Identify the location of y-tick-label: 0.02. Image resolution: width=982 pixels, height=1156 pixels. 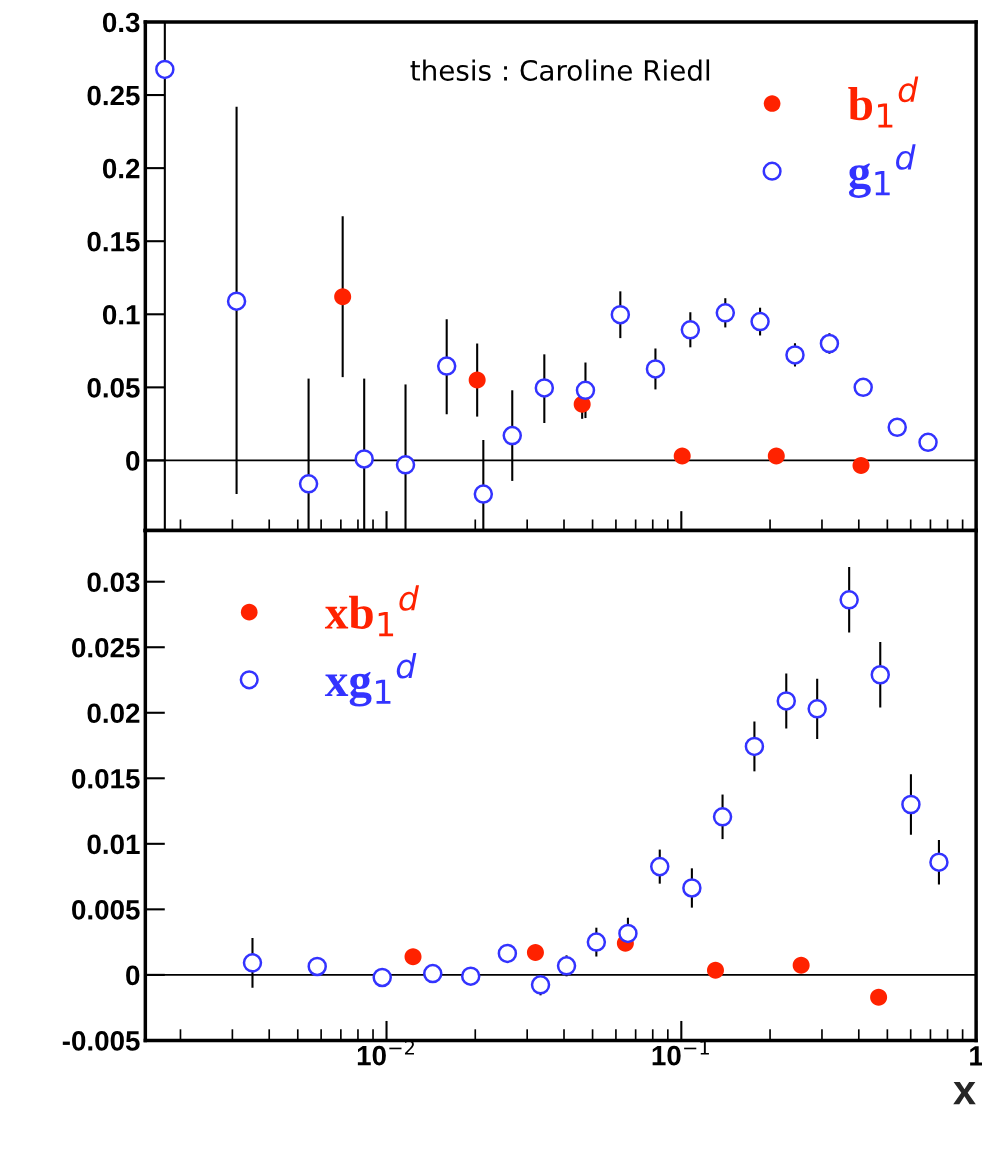
(113, 713).